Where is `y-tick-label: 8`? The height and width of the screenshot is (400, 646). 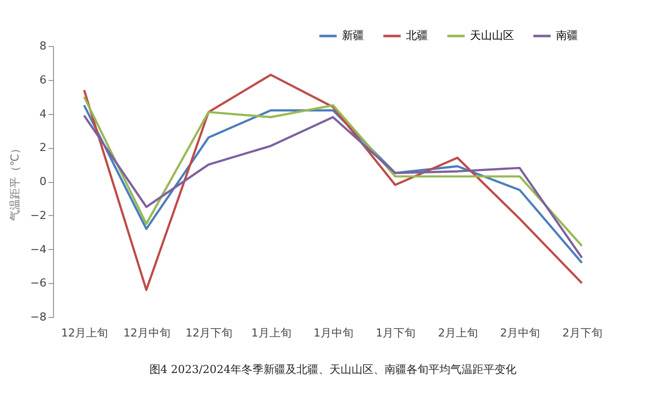 y-tick-label: 8 is located at coordinates (43, 46).